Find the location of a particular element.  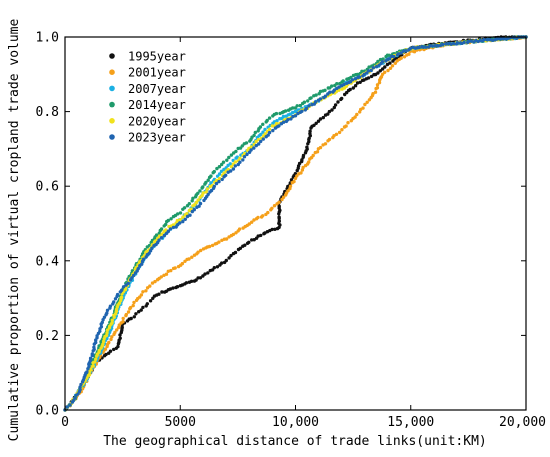

legend-label: 1995year is located at coordinates (157, 57).